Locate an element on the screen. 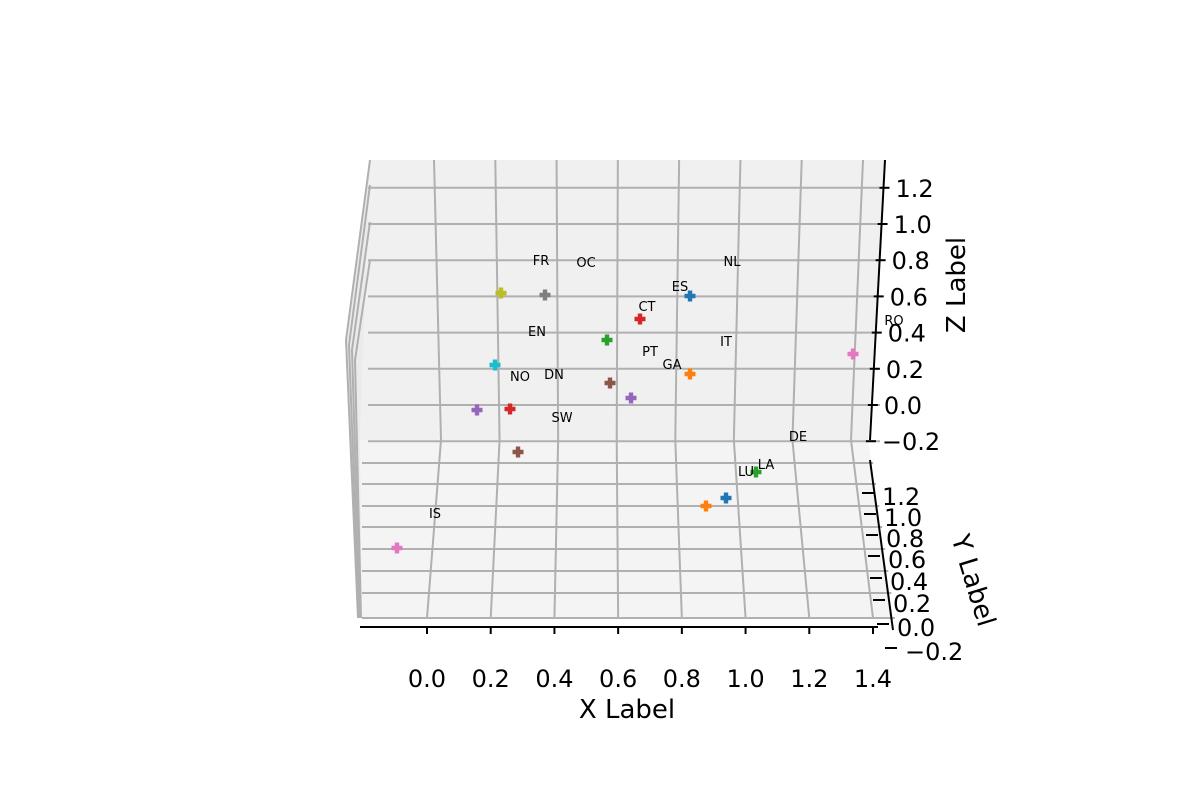 The width and height of the screenshot is (1200, 800). point-label-no: NO is located at coordinates (520, 377).